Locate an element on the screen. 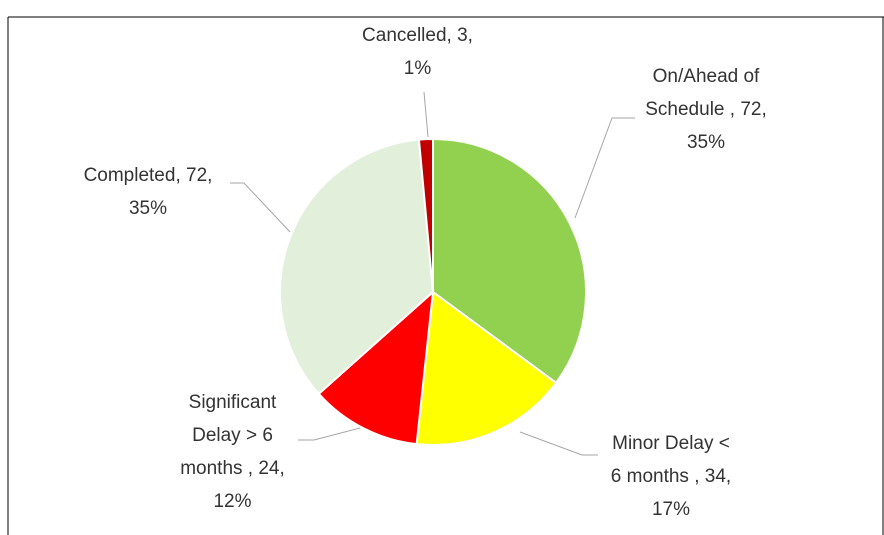 The image size is (884, 535). data-label: Significant Delay > 6 months , 24, 12% is located at coordinates (232, 452).